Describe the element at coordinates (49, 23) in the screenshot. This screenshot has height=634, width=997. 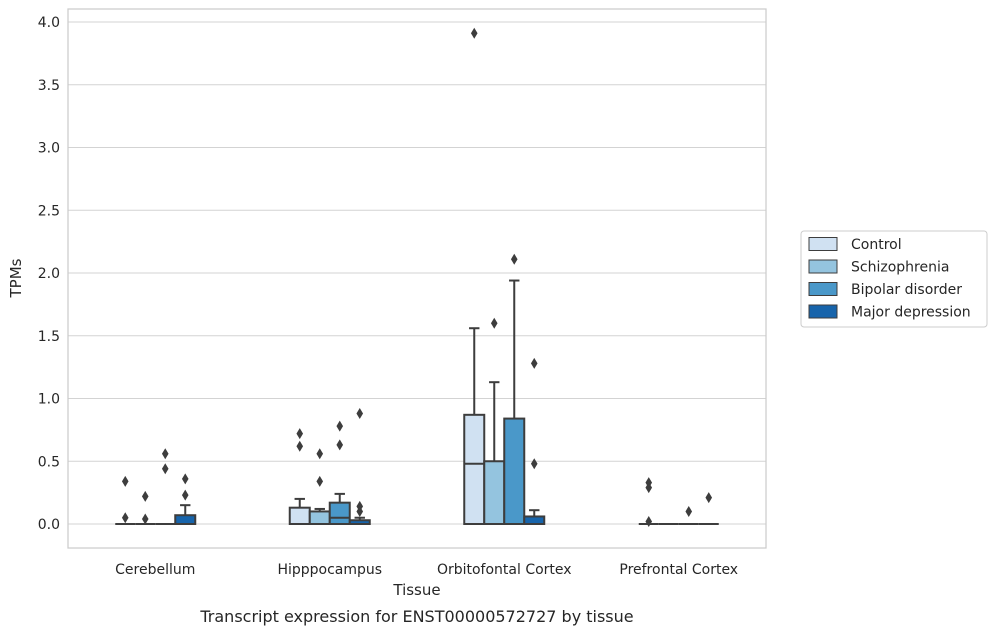
I see `y-tick-label: 4.0` at that location.